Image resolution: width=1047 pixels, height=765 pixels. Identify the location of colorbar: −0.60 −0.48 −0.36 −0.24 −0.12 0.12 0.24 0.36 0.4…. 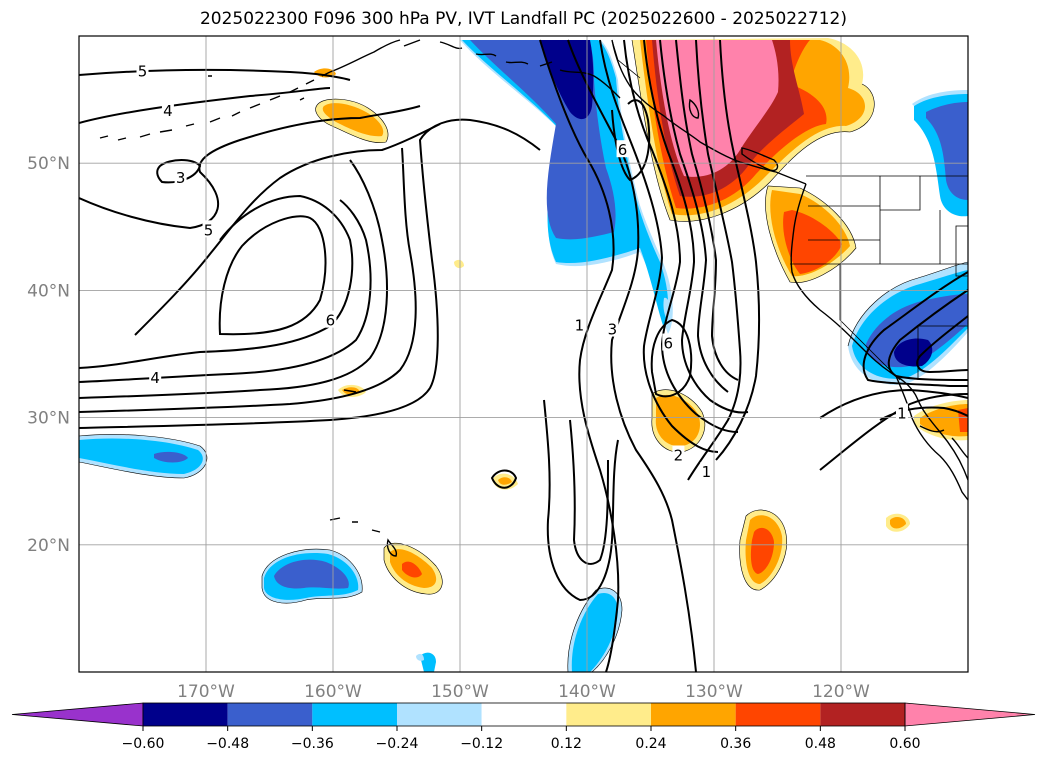
(523, 727).